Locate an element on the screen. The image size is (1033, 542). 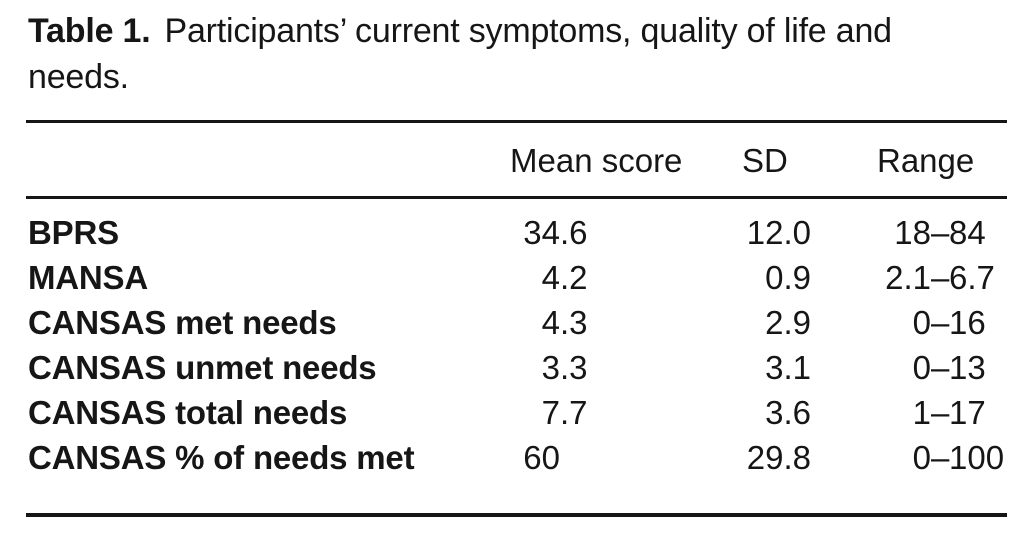
mean-score-value: 60 is located at coordinates (541, 457).